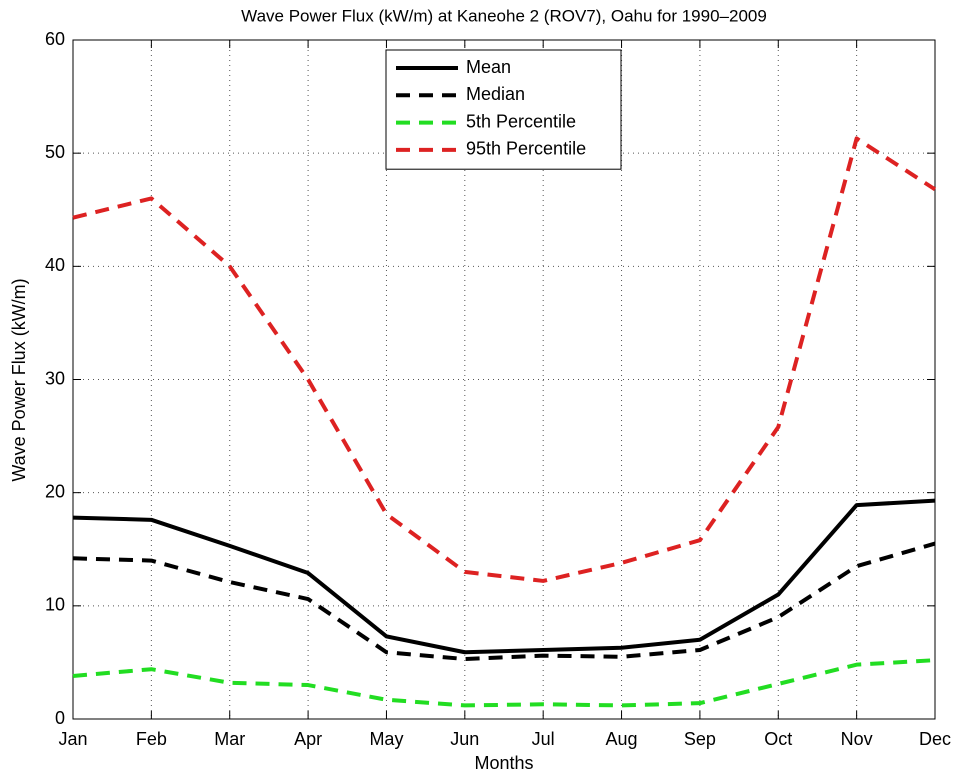 The image size is (960, 777). I want to click on x-tick-label: Jul, so click(543, 739).